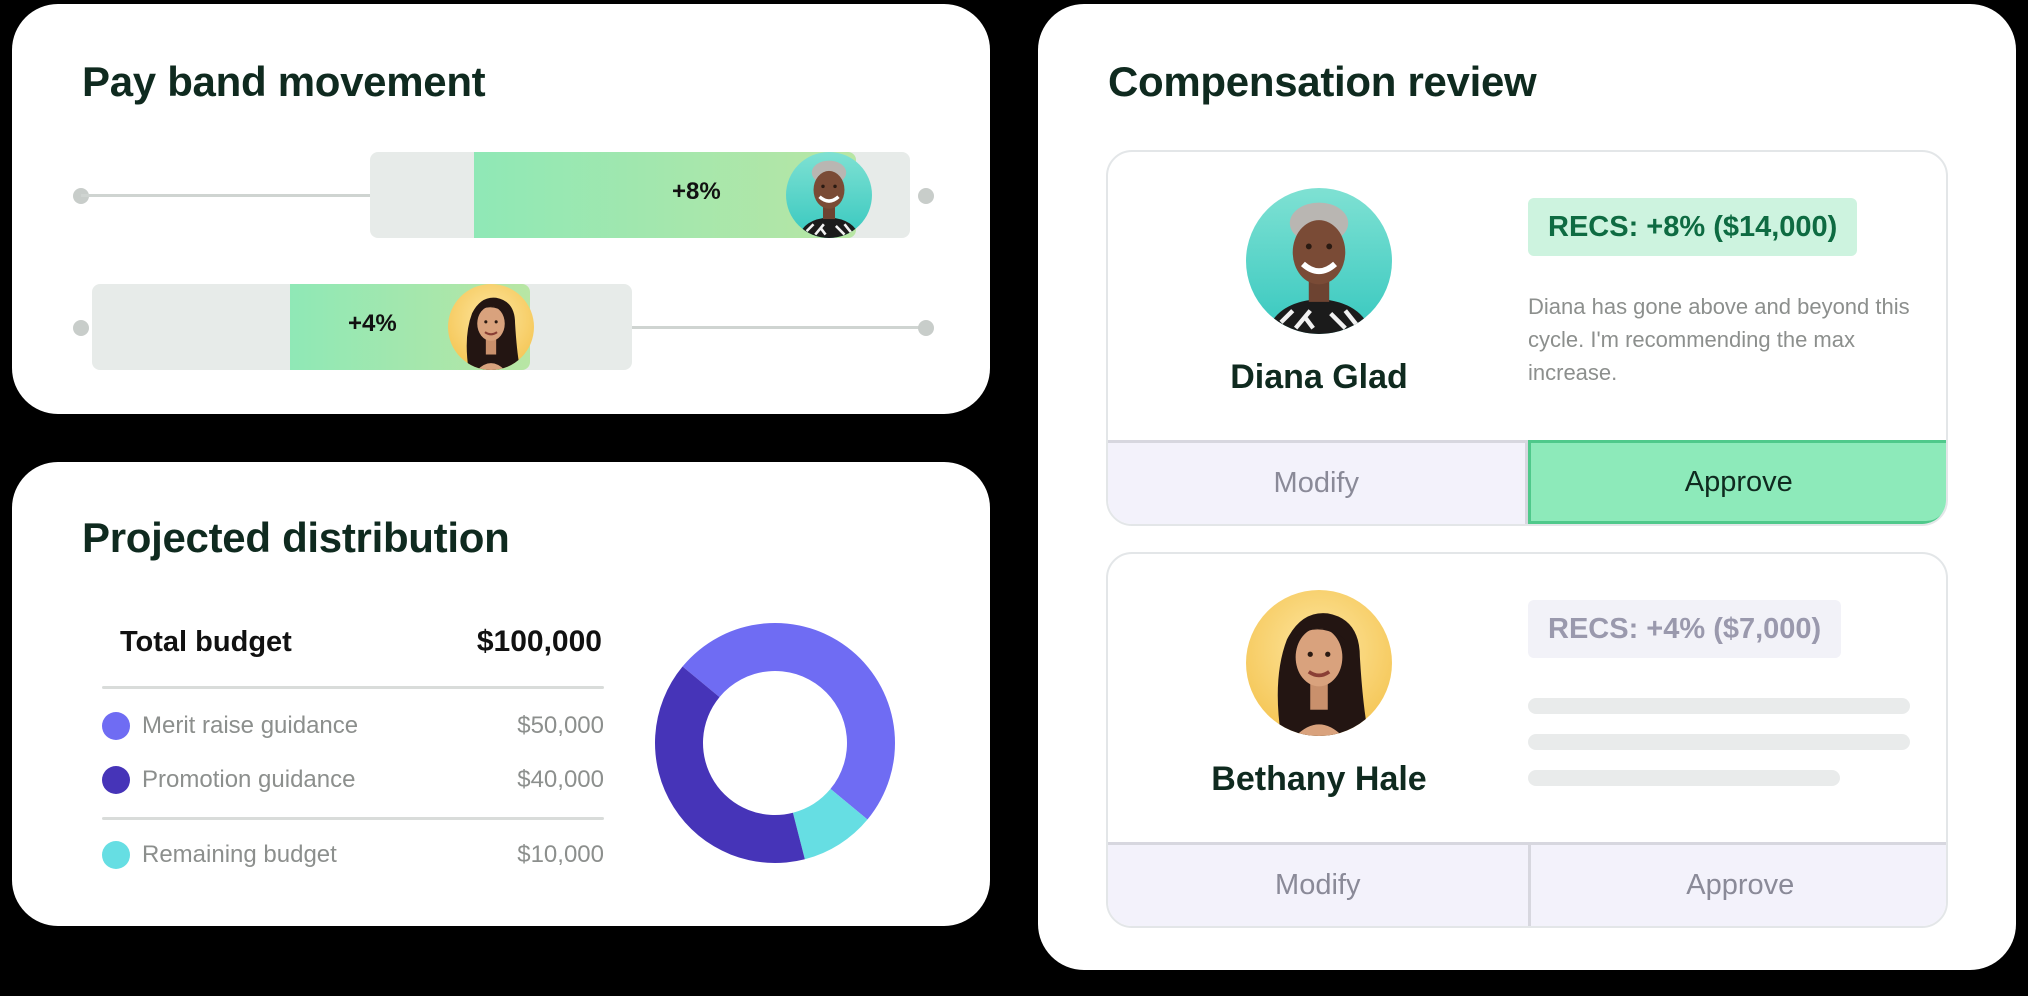 Image resolution: width=2028 pixels, height=996 pixels. Describe the element at coordinates (353, 855) in the screenshot. I see `list-item: Remaining budget $10,000` at that location.